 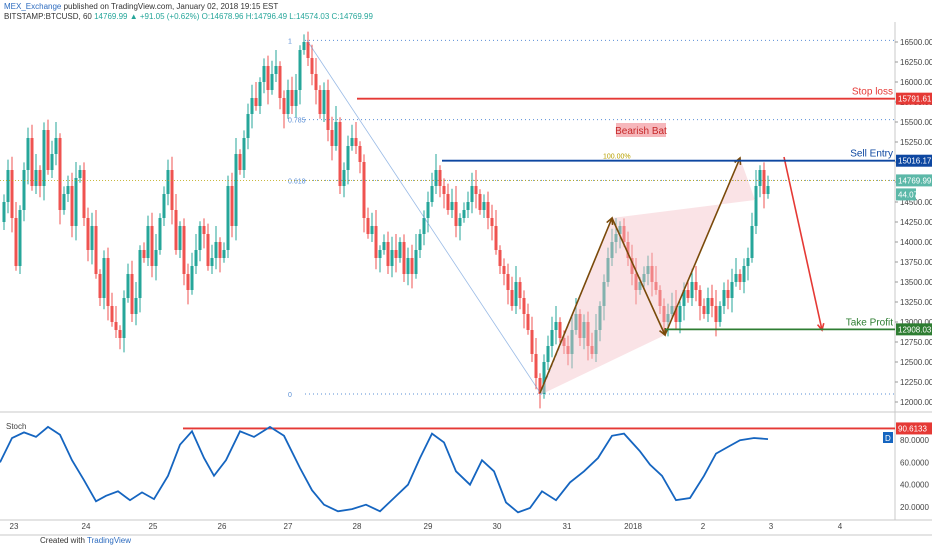 What do you see at coordinates (85, 540) in the screenshot?
I see `footer: Created with TradingView` at bounding box center [85, 540].